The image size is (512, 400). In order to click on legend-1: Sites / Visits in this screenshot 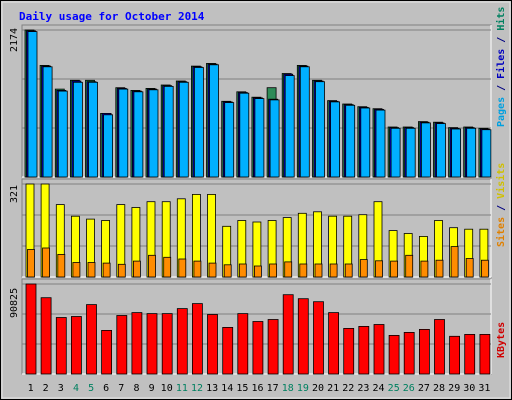, I will do `click(501, 205)`.